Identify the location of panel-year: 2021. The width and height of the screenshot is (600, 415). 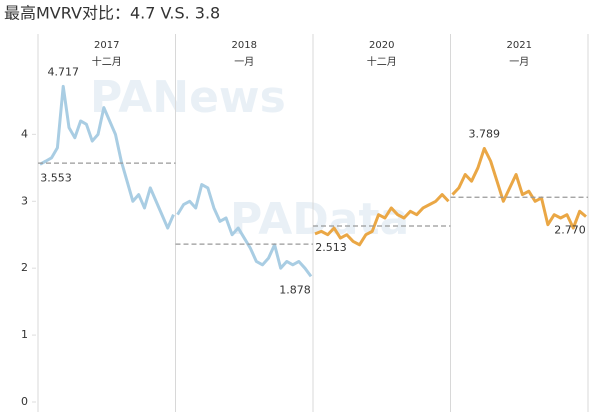
(519, 45).